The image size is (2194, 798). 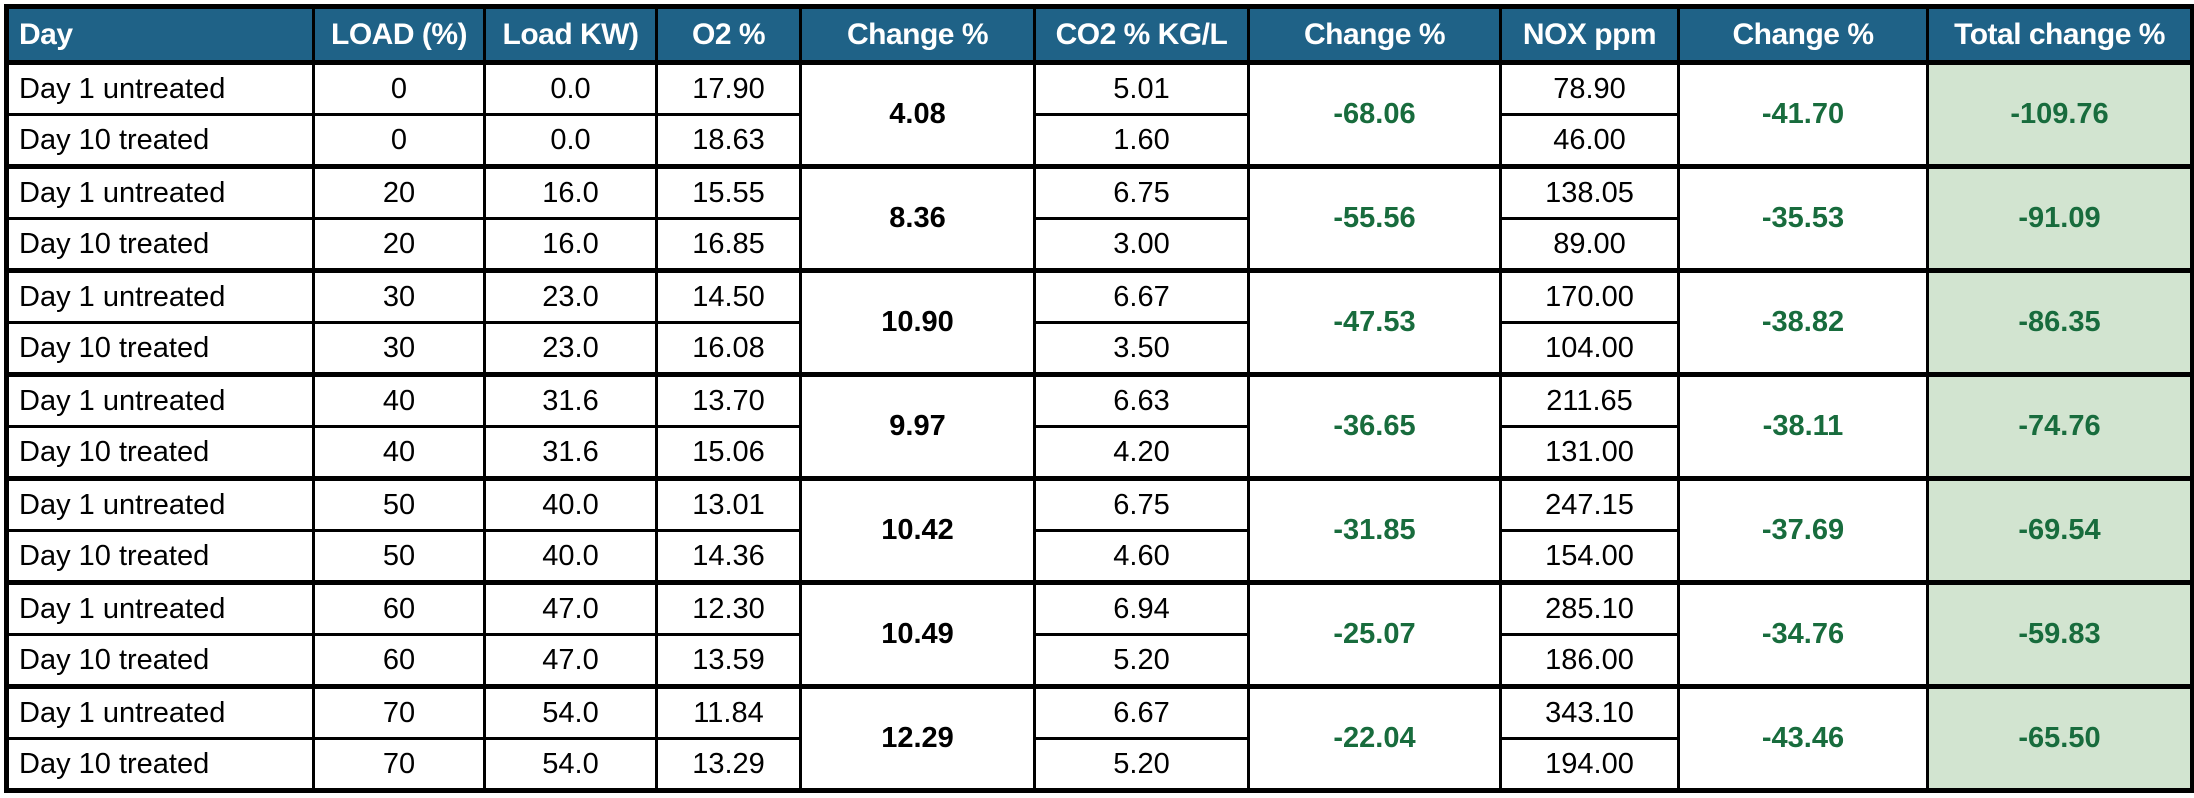 I want to click on cell-co2: 4.60, so click(x=1141, y=556).